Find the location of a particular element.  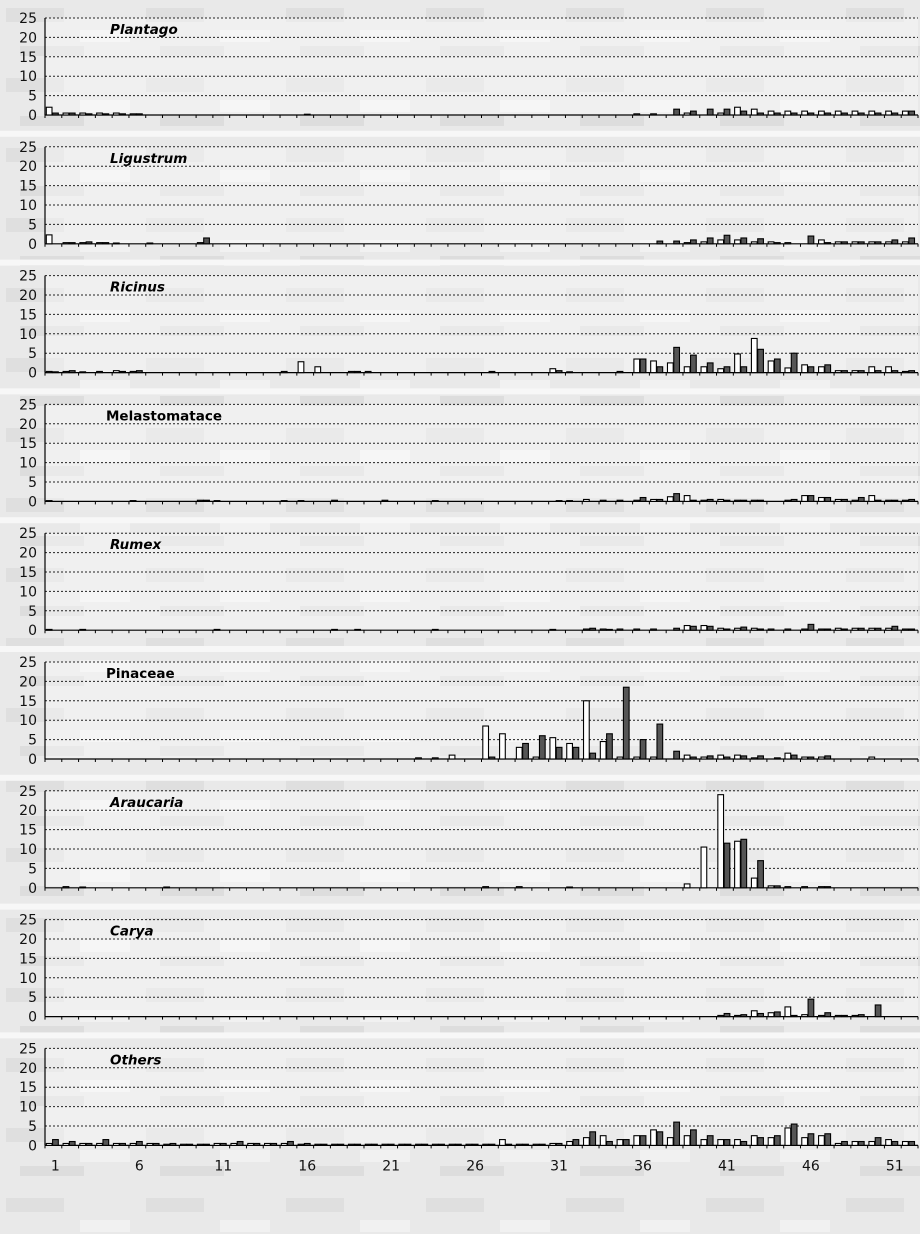

plot-area is located at coordinates (481, 839).